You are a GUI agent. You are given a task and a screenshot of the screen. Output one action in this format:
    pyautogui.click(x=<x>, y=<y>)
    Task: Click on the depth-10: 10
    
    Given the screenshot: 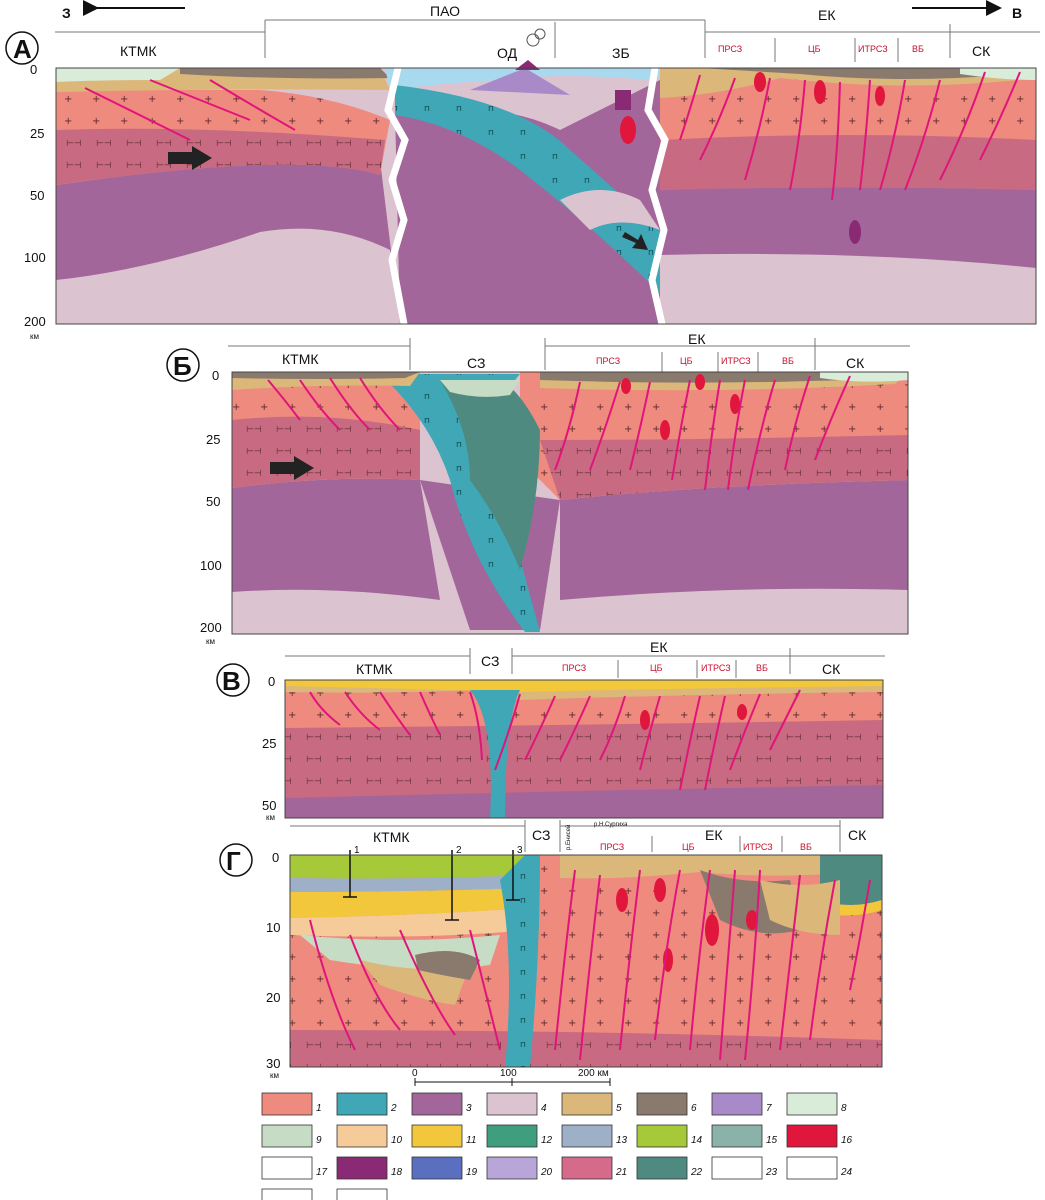 What is the action you would take?
    pyautogui.click(x=273, y=927)
    